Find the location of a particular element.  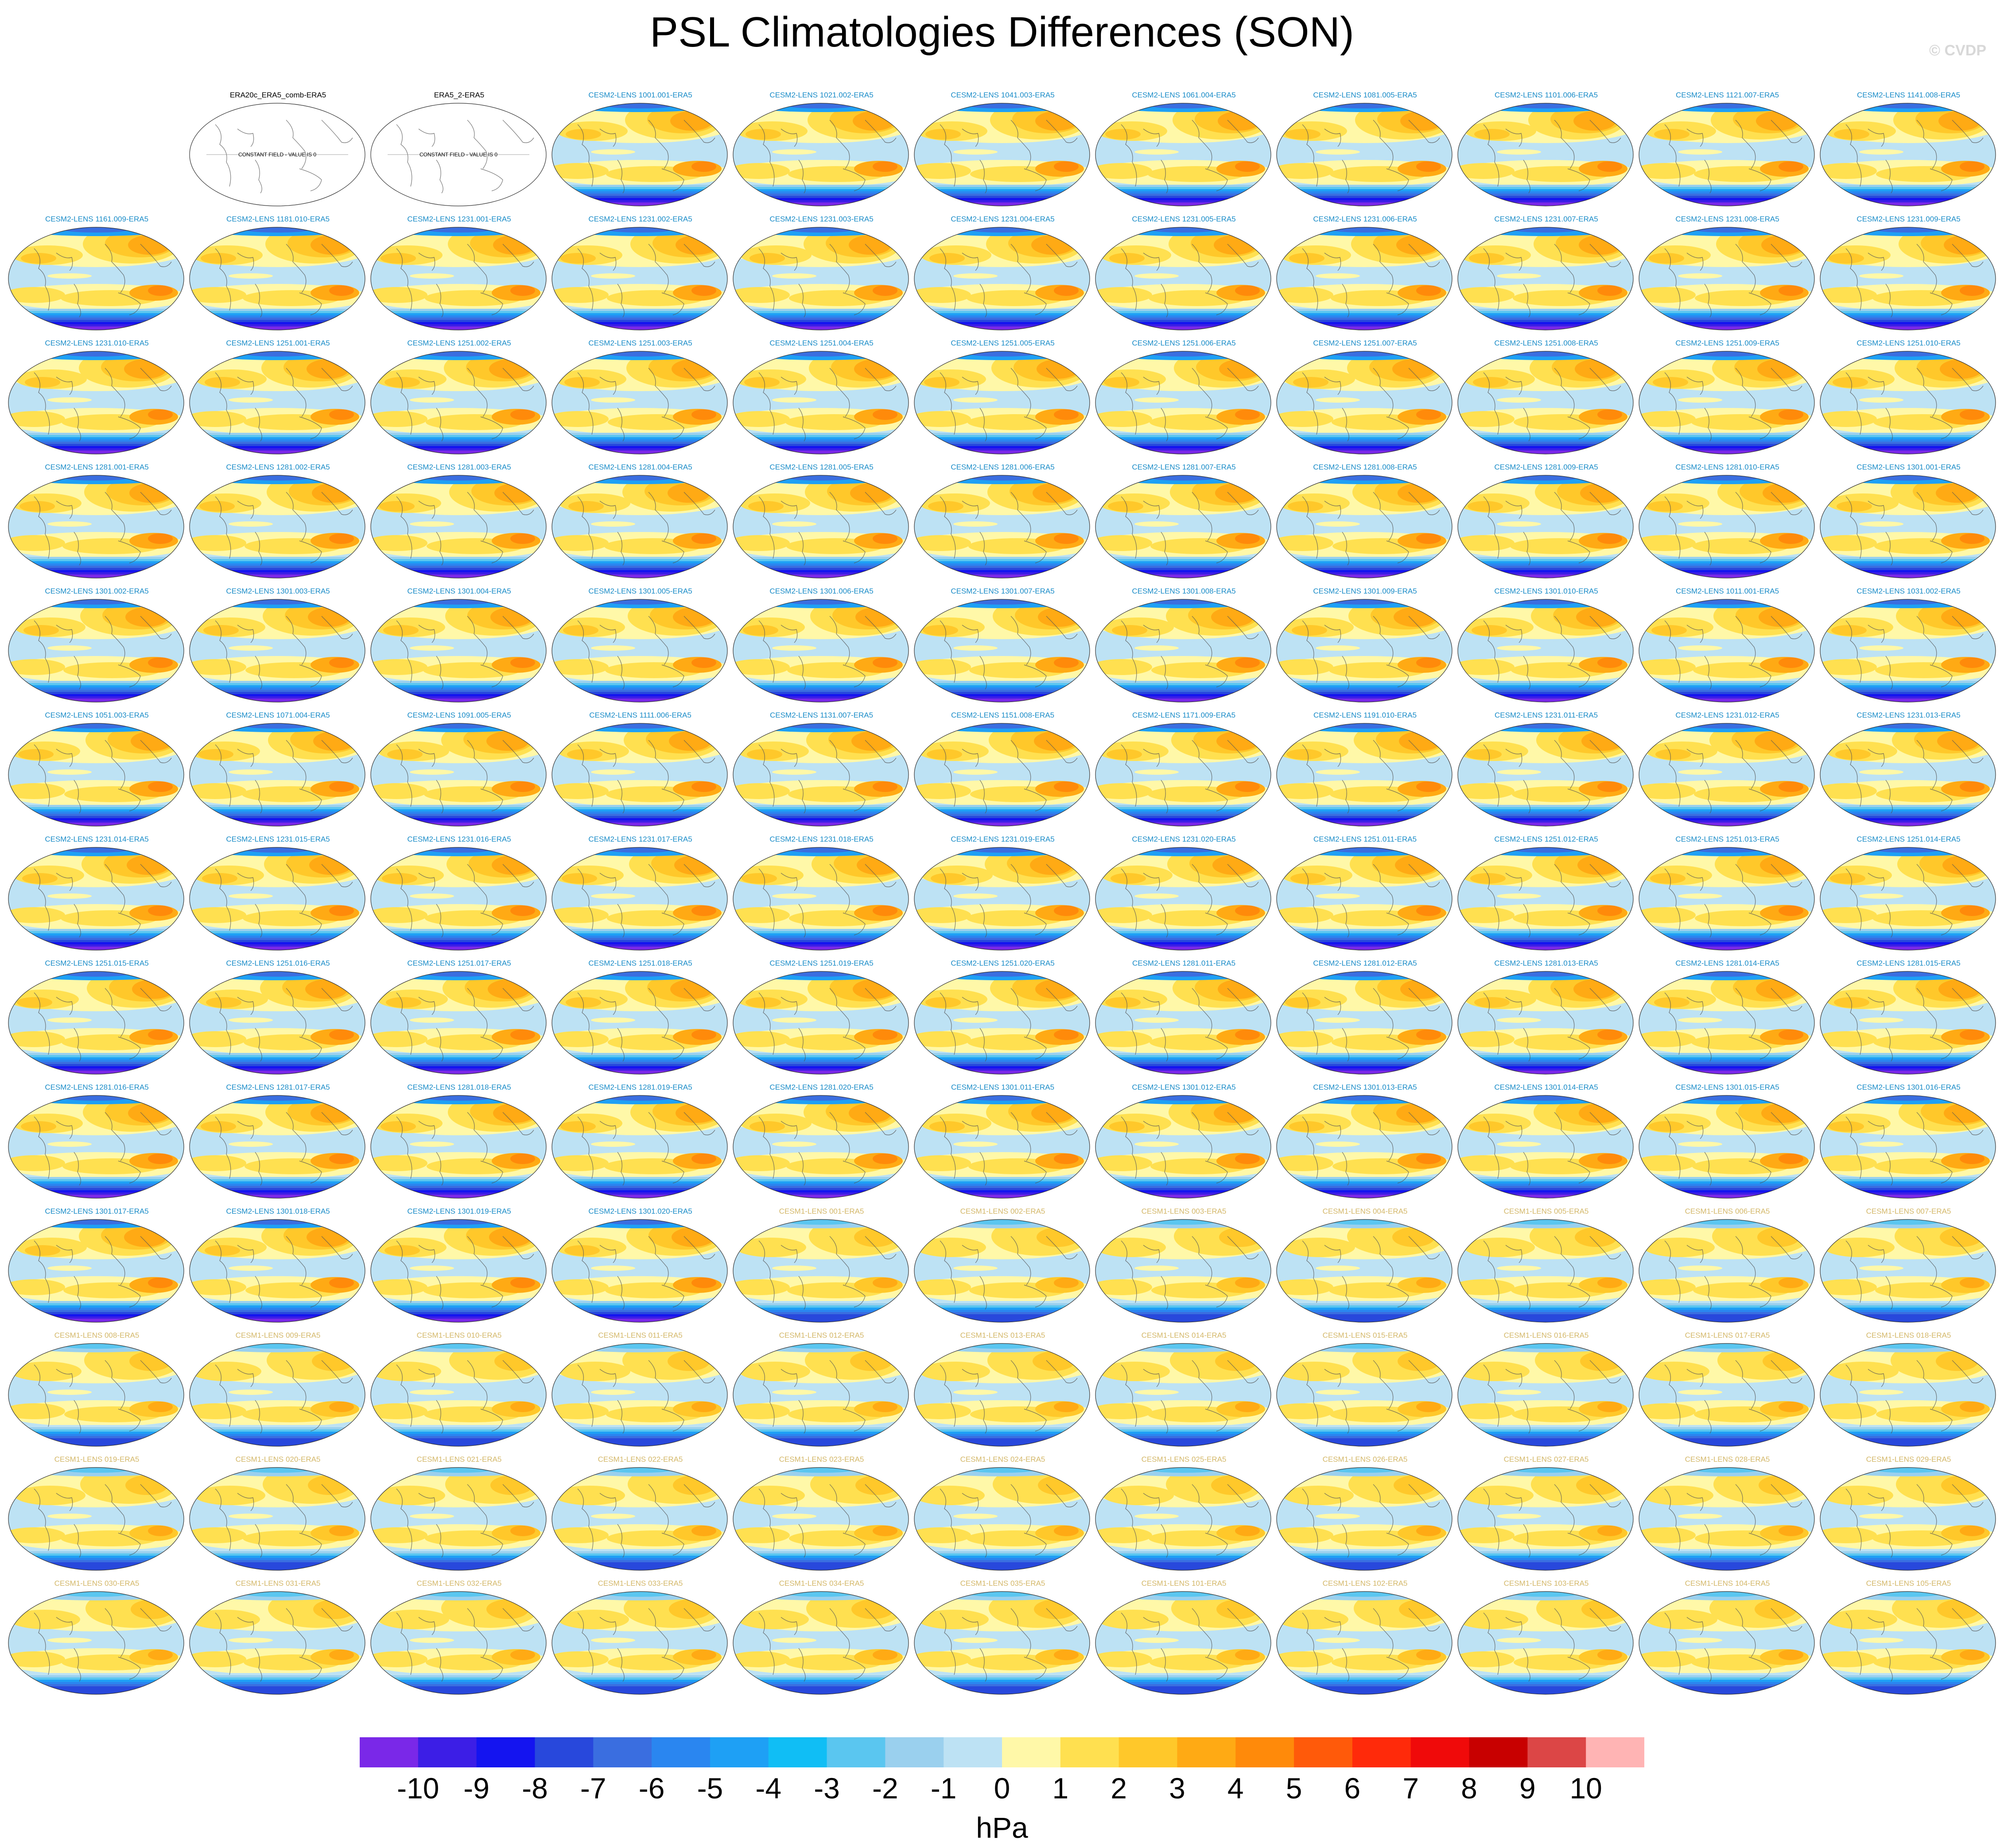

map-panel-title: CESM2-LENS 1281.004-ERA5 is located at coordinates (640, 467).